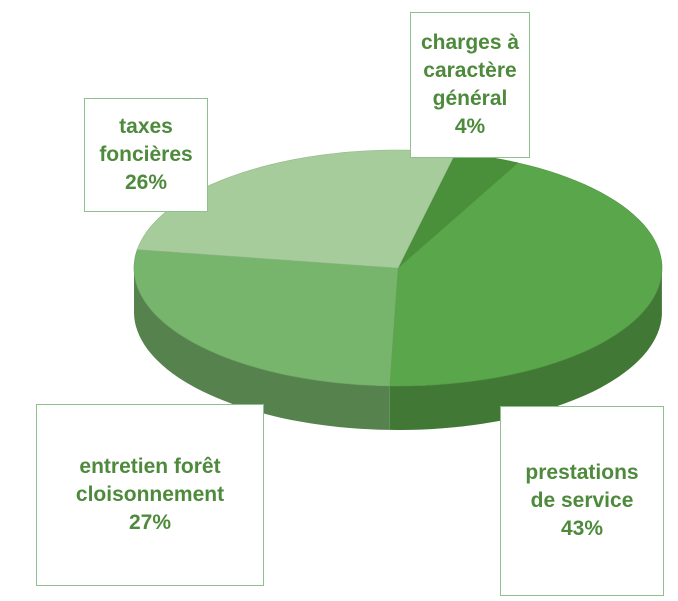 This screenshot has height=601, width=678. I want to click on label-line: général, so click(470, 98).